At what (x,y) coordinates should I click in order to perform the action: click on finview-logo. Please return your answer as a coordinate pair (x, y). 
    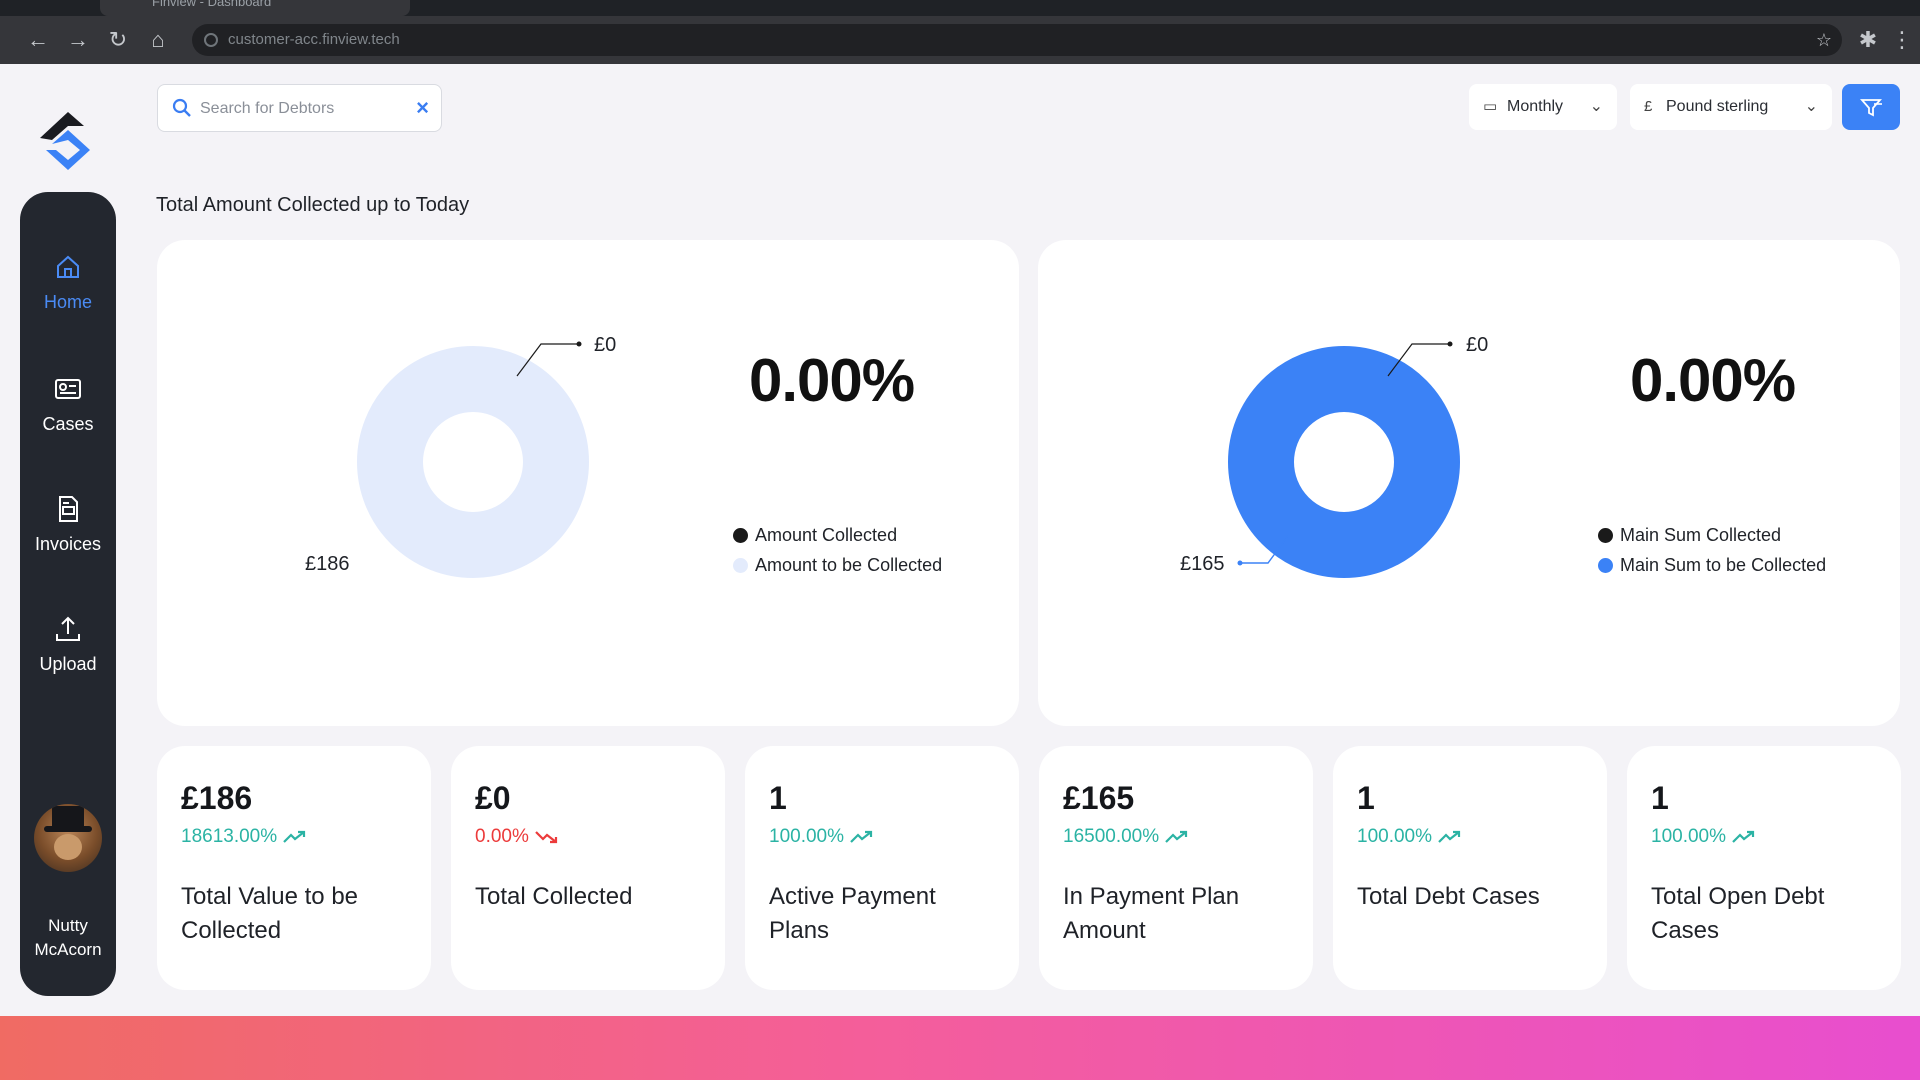
    Looking at the image, I should click on (68, 140).